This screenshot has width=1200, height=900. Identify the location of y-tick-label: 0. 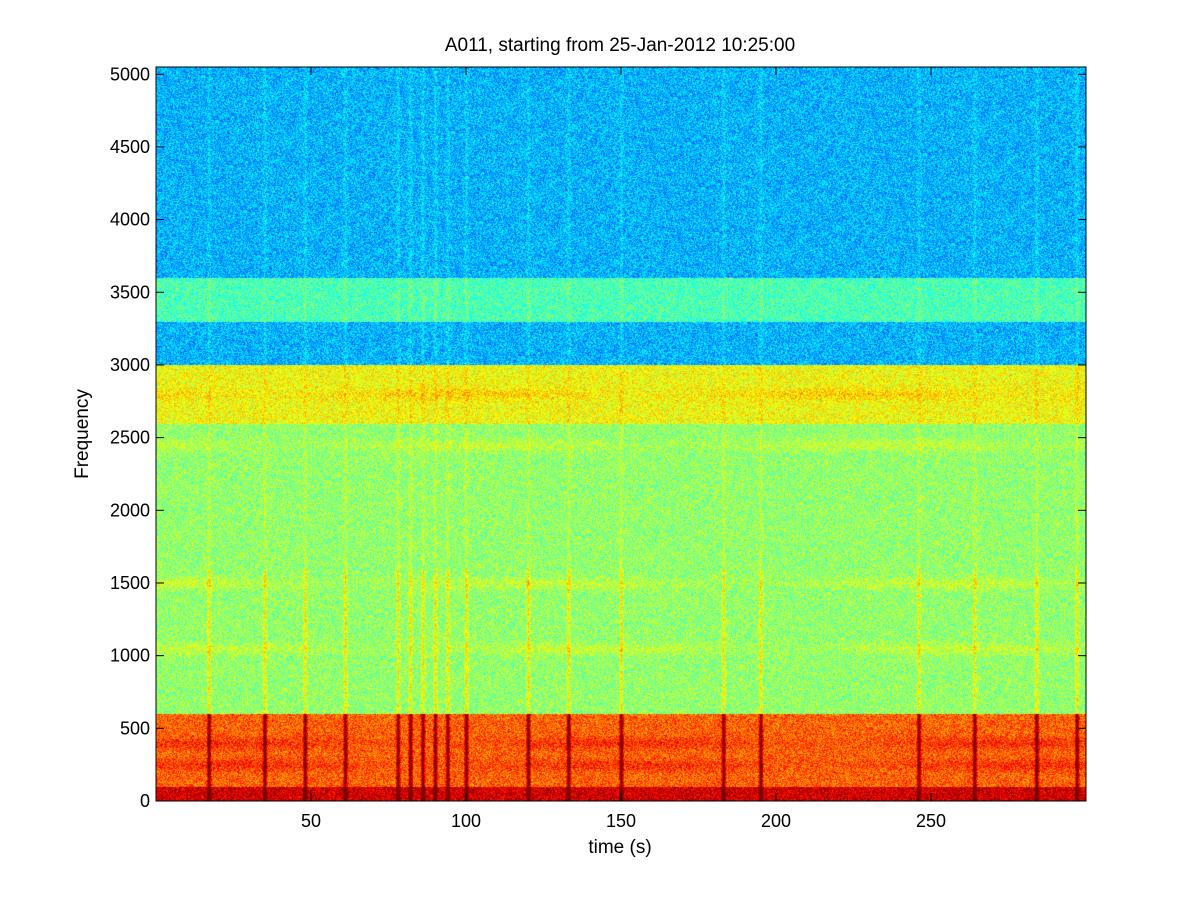
(145, 801).